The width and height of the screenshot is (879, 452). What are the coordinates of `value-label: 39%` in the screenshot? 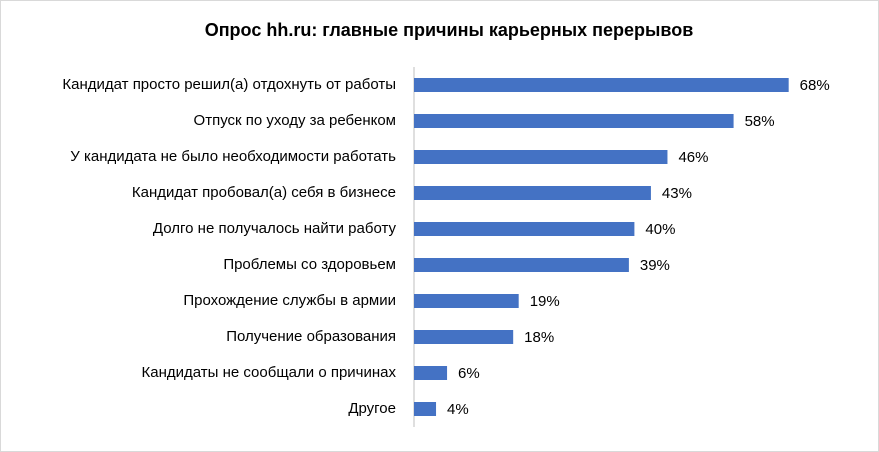 It's located at (655, 265).